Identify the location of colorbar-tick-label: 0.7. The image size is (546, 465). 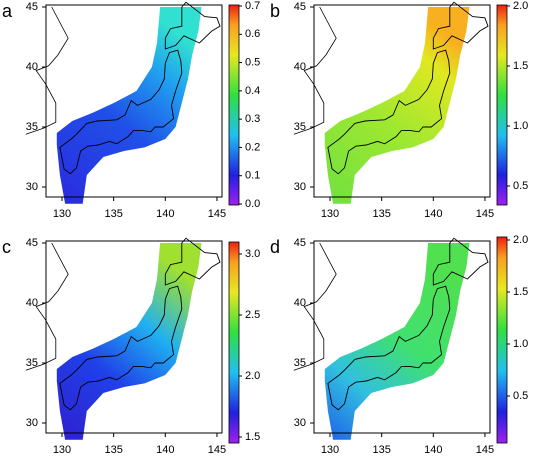
(252, 6).